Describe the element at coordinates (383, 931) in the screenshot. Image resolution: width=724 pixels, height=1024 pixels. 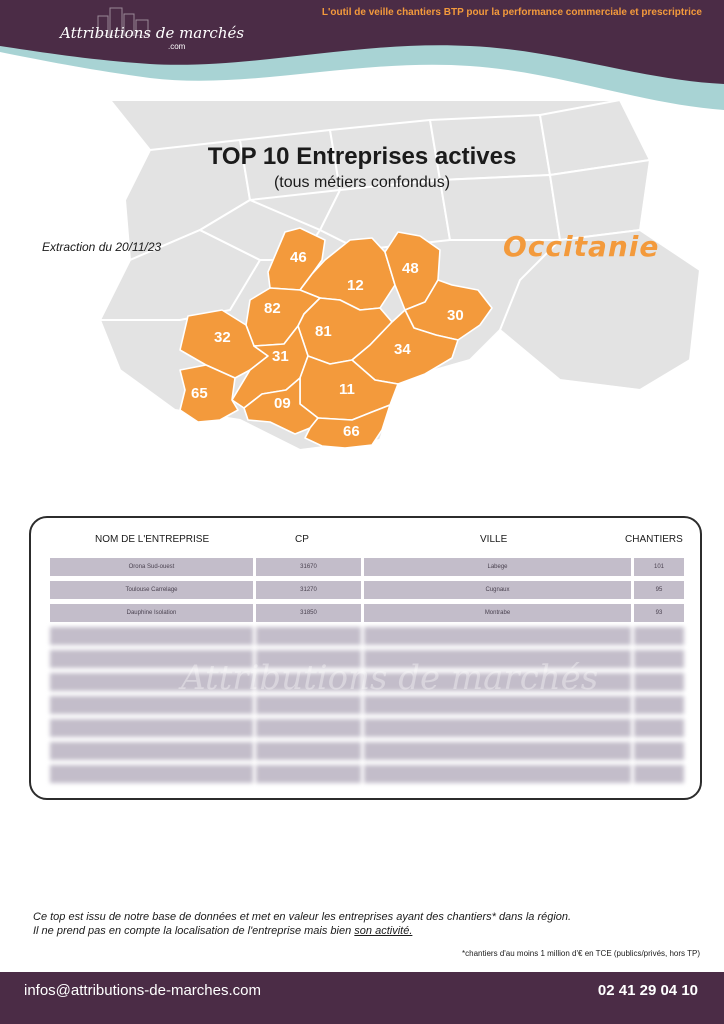
I see `note-activity-link: son activité.` at that location.